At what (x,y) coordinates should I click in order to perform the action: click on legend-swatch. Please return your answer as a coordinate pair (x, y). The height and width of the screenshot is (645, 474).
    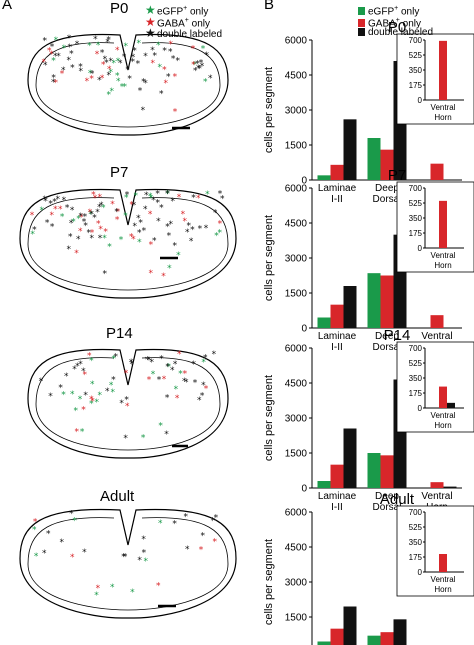
    Looking at the image, I should click on (361, 32).